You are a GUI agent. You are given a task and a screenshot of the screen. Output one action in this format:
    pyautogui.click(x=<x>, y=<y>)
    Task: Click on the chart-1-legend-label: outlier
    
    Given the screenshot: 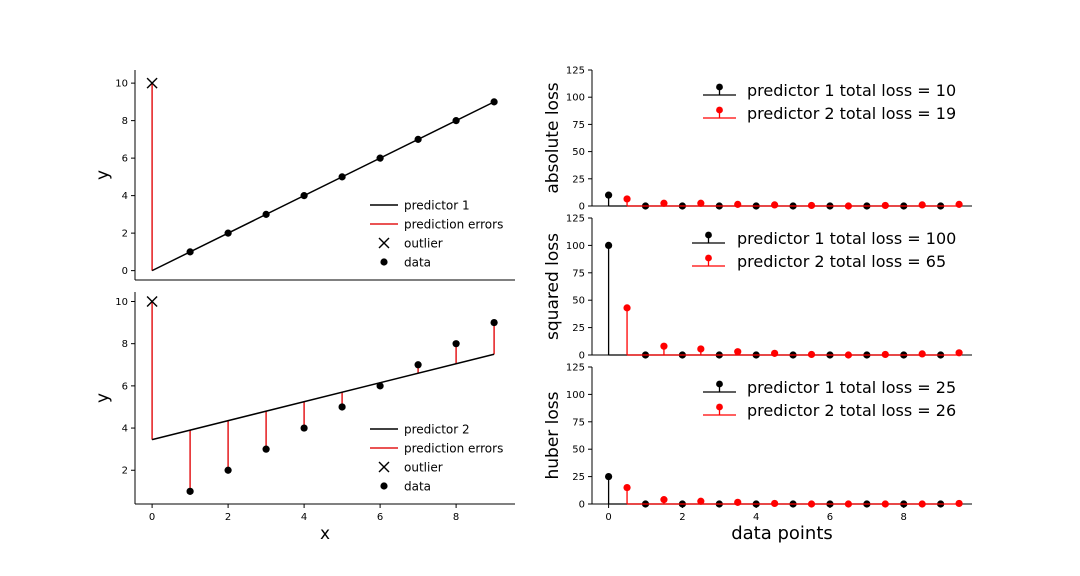 What is the action you would take?
    pyautogui.click(x=423, y=468)
    